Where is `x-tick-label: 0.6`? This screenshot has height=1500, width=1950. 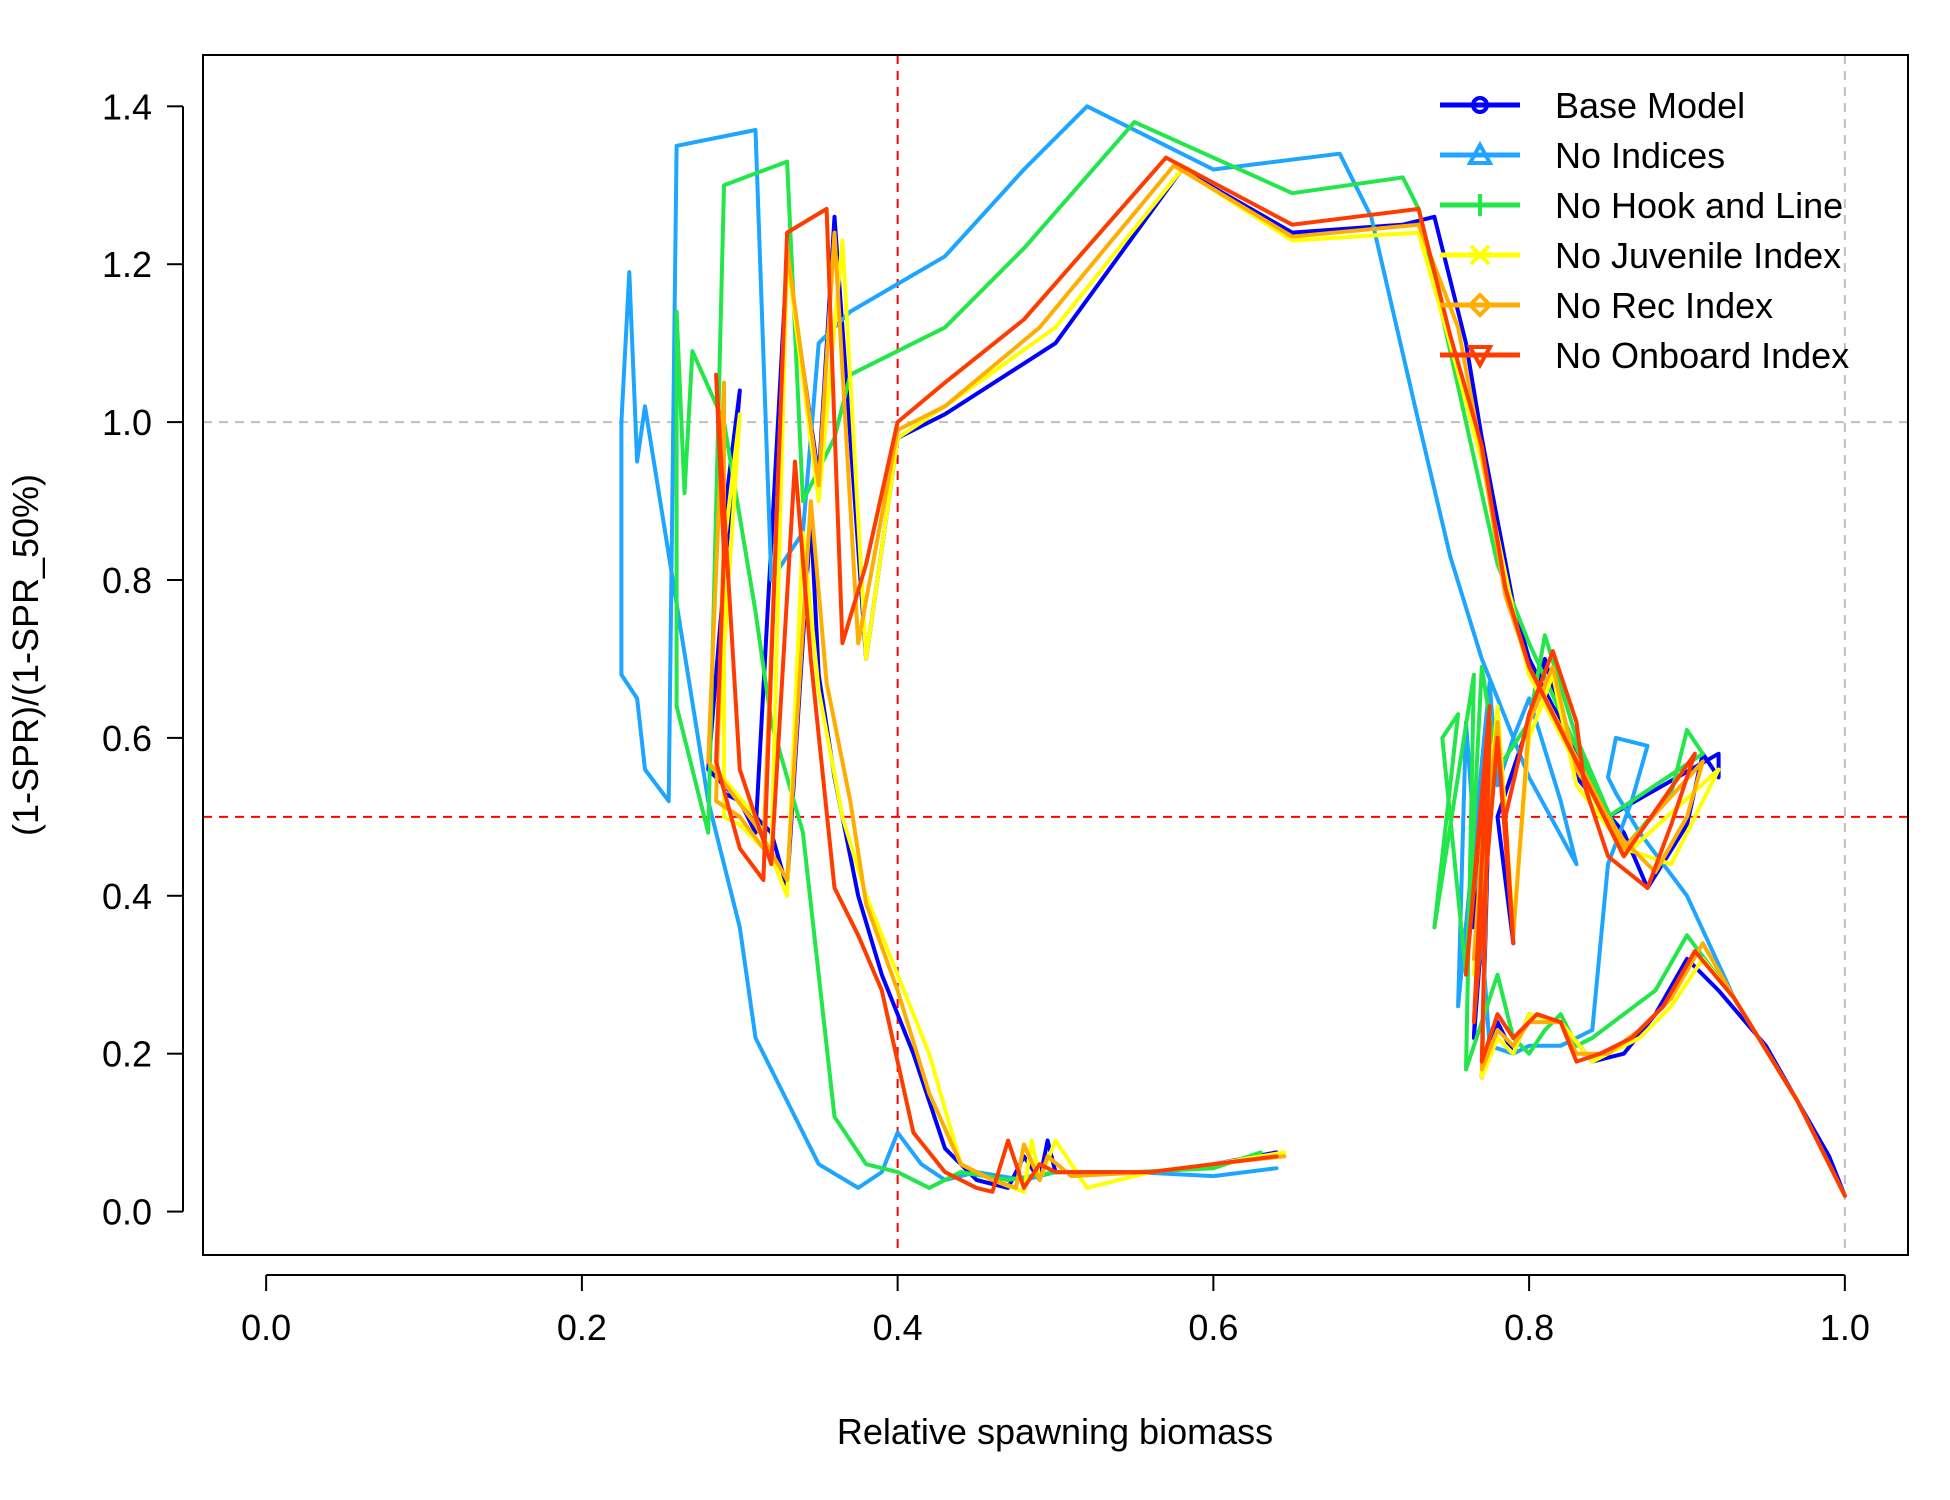
x-tick-label: 0.6 is located at coordinates (1213, 1327).